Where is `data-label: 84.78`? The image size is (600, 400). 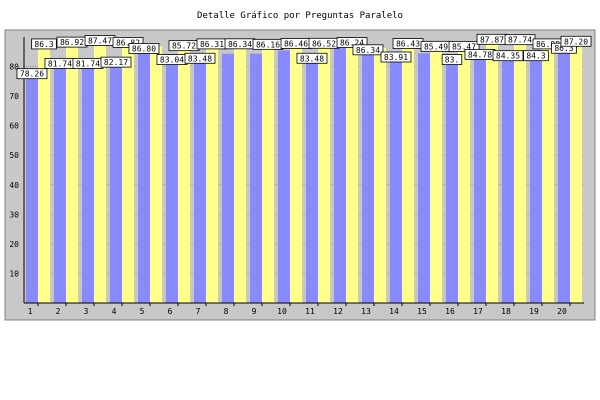 data-label: 84.78 is located at coordinates (480, 54).